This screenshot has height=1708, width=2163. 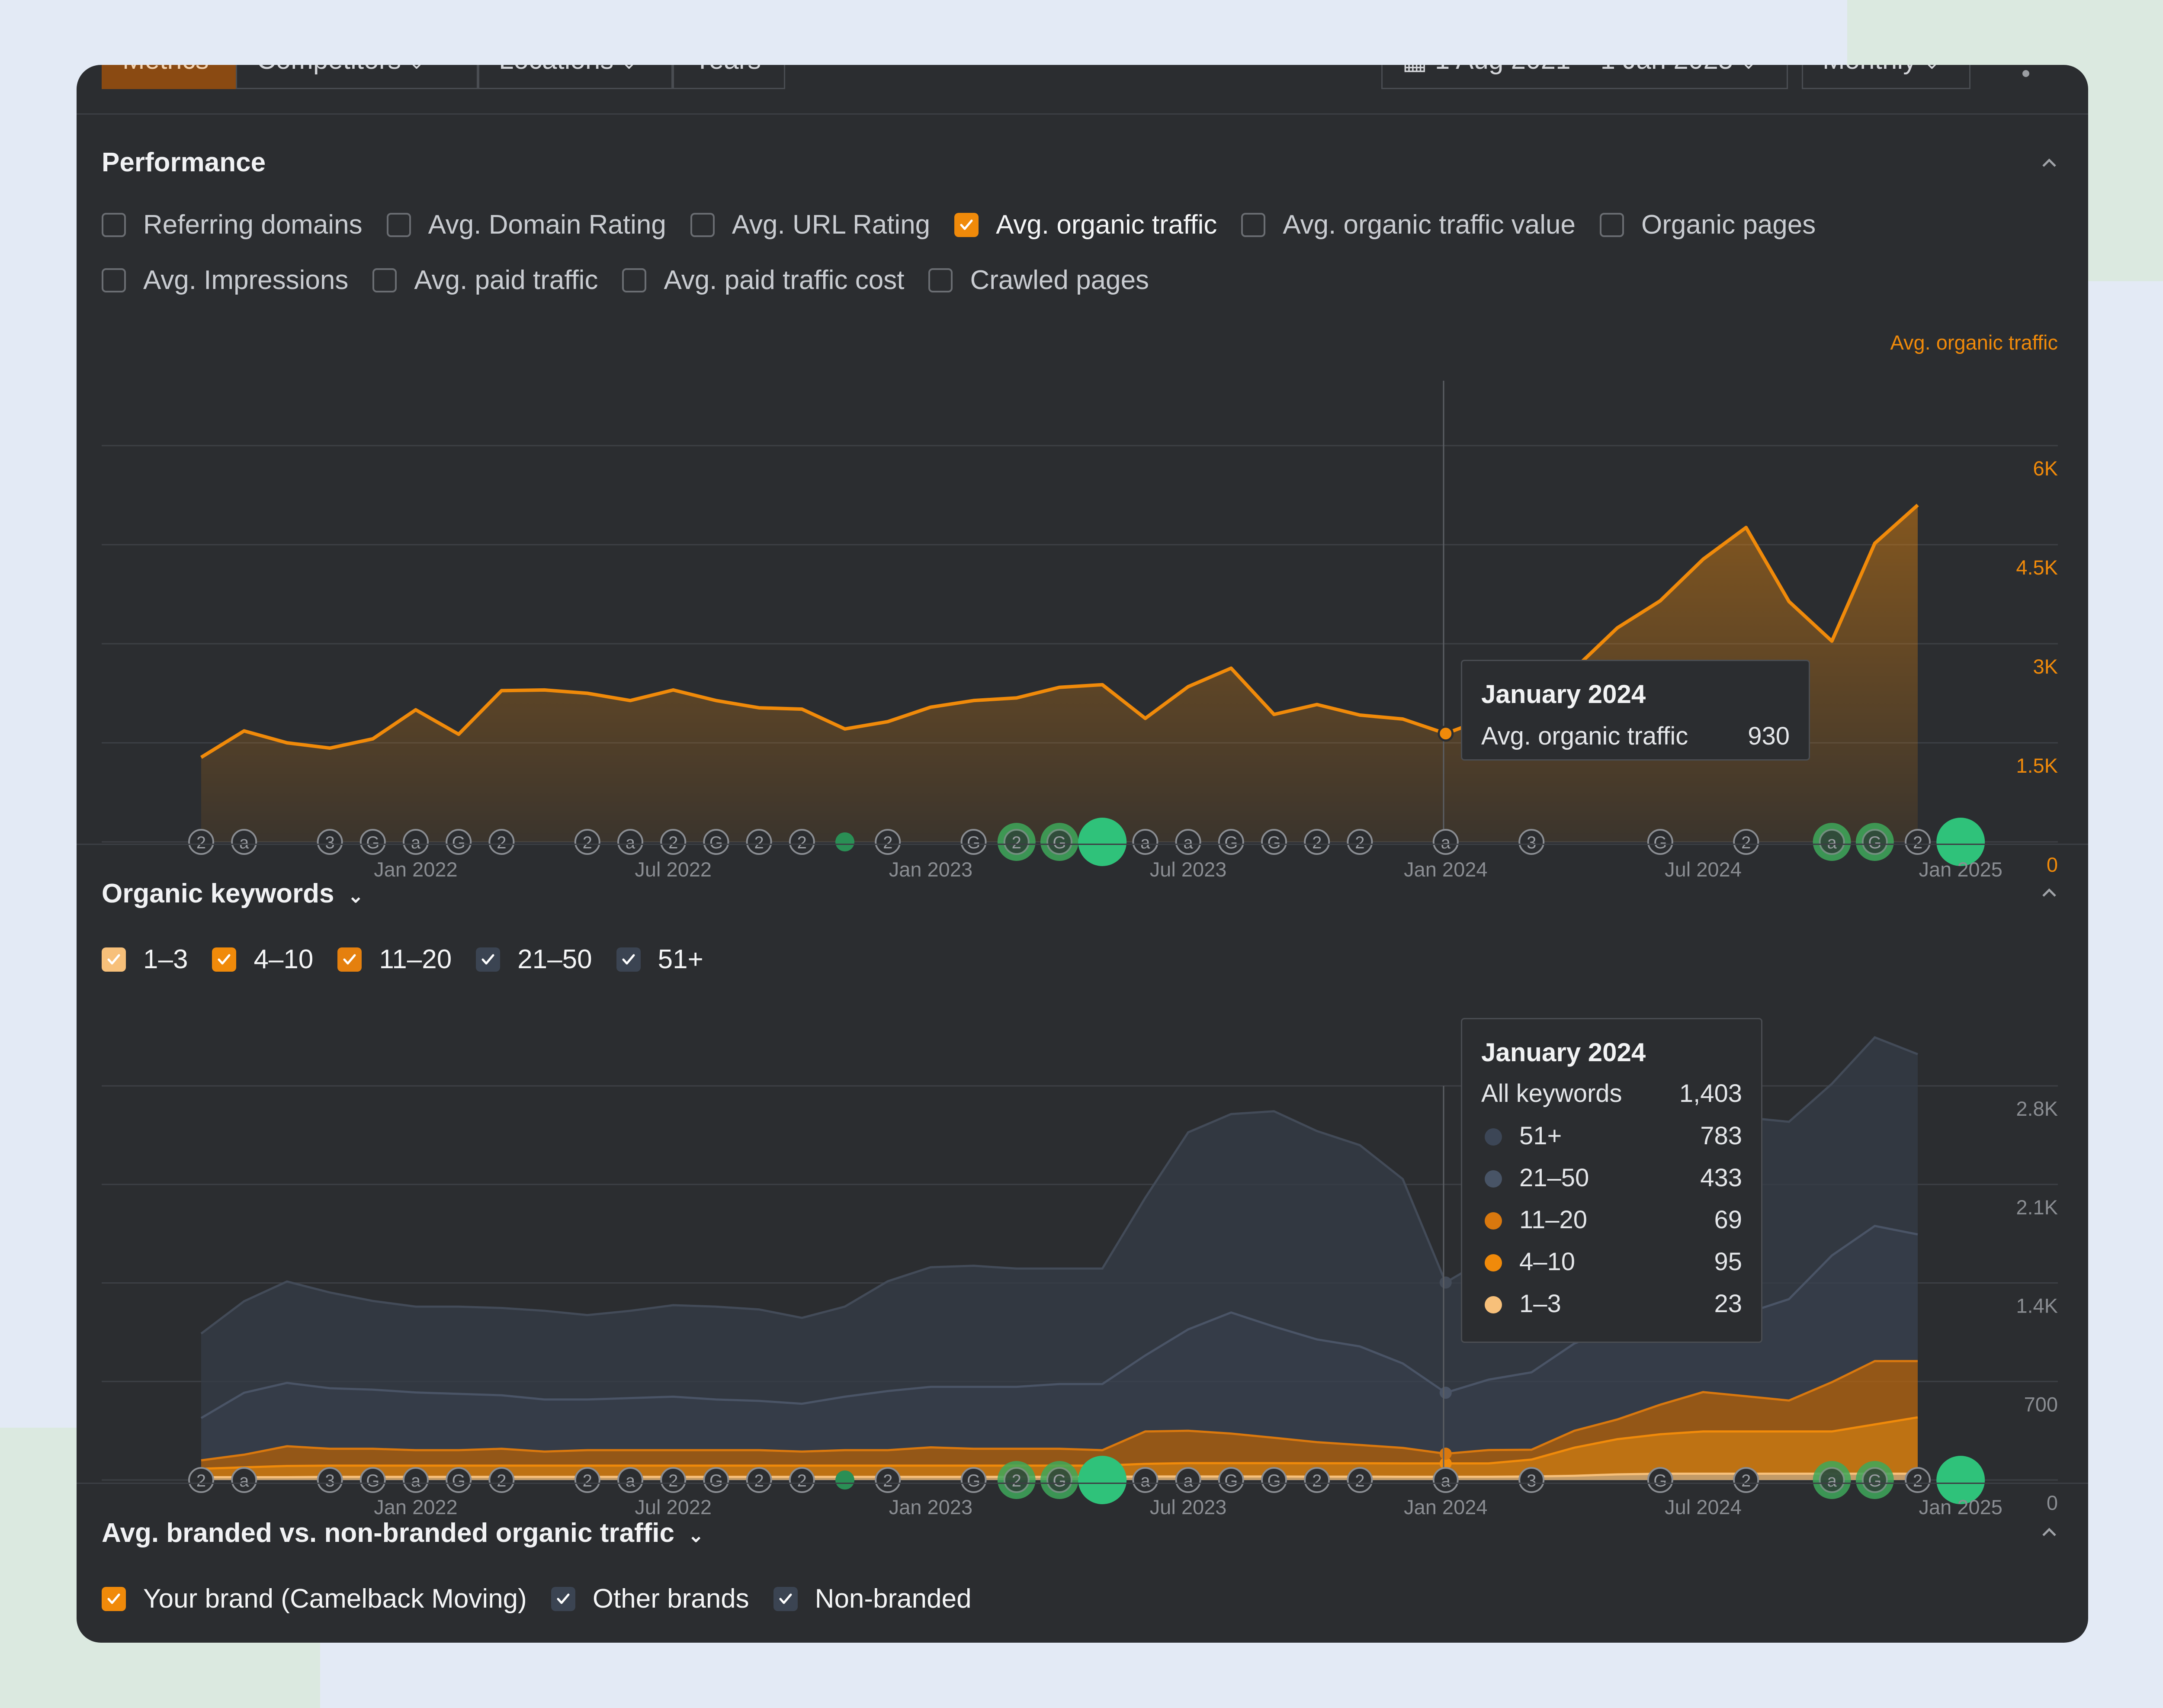 What do you see at coordinates (2045, 468) in the screenshot?
I see `y-tick-label: 6K` at bounding box center [2045, 468].